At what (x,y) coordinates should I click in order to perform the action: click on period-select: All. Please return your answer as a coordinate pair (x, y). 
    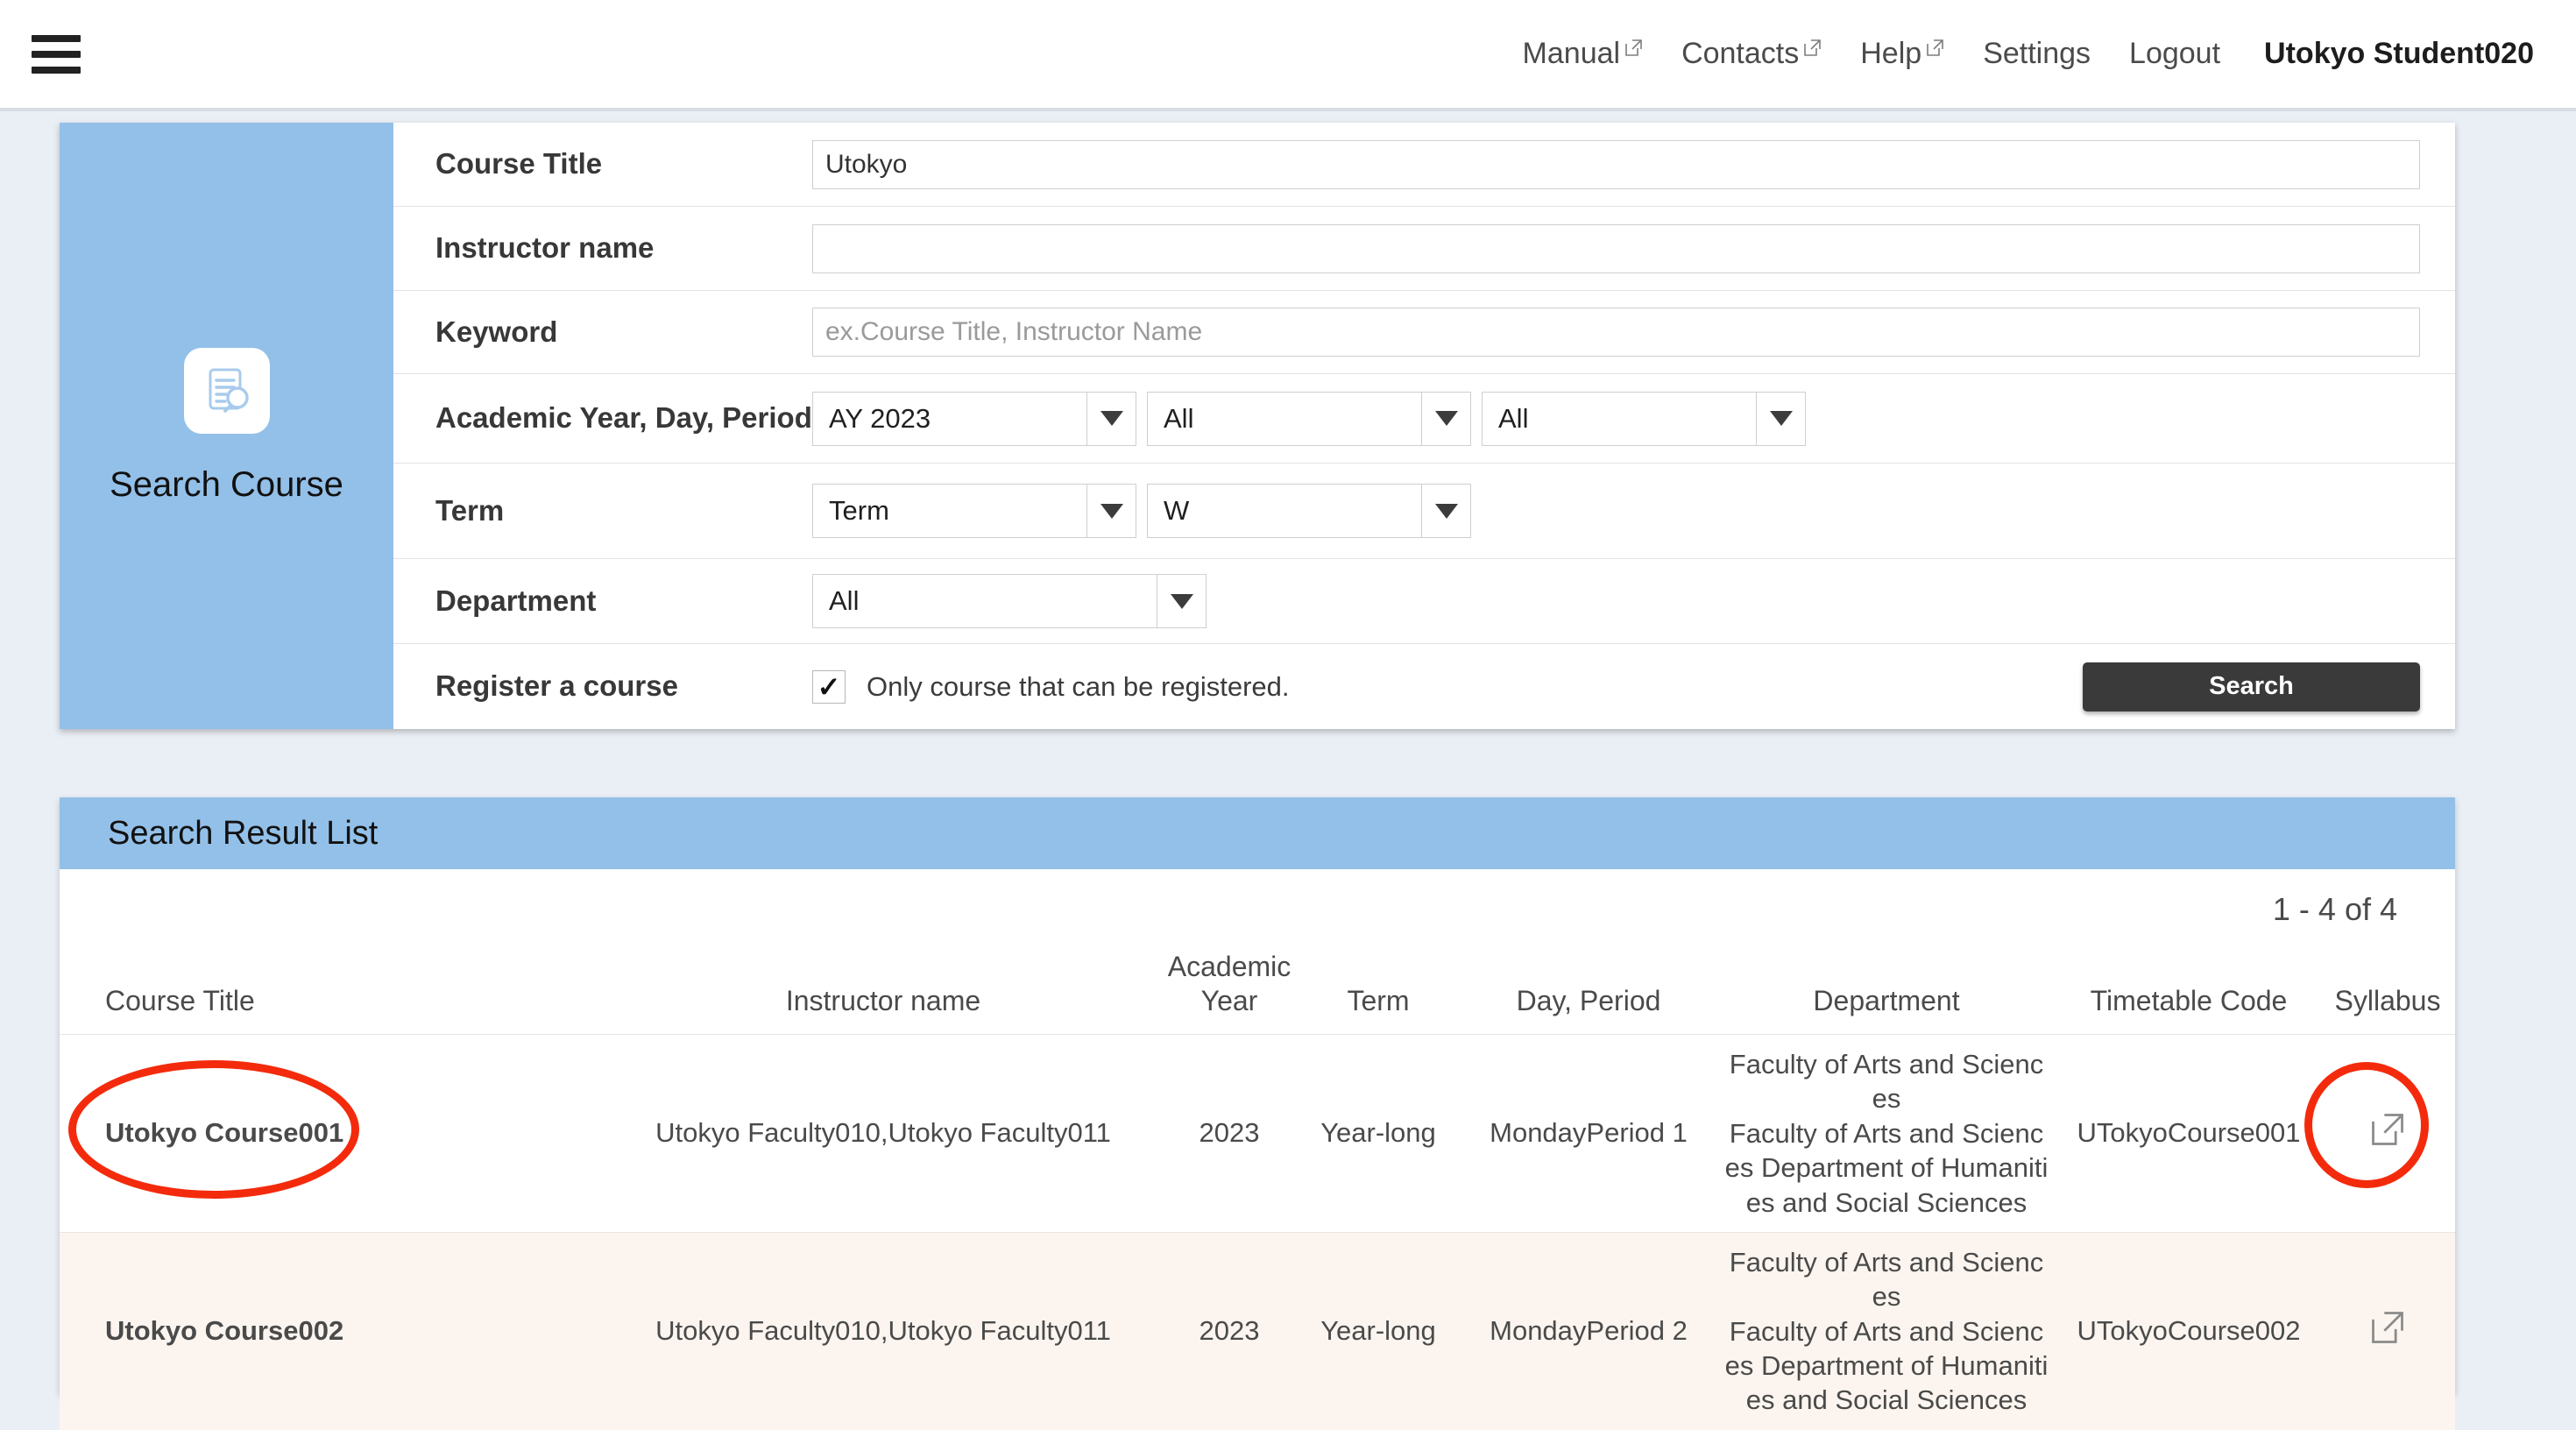
    Looking at the image, I should click on (1644, 418).